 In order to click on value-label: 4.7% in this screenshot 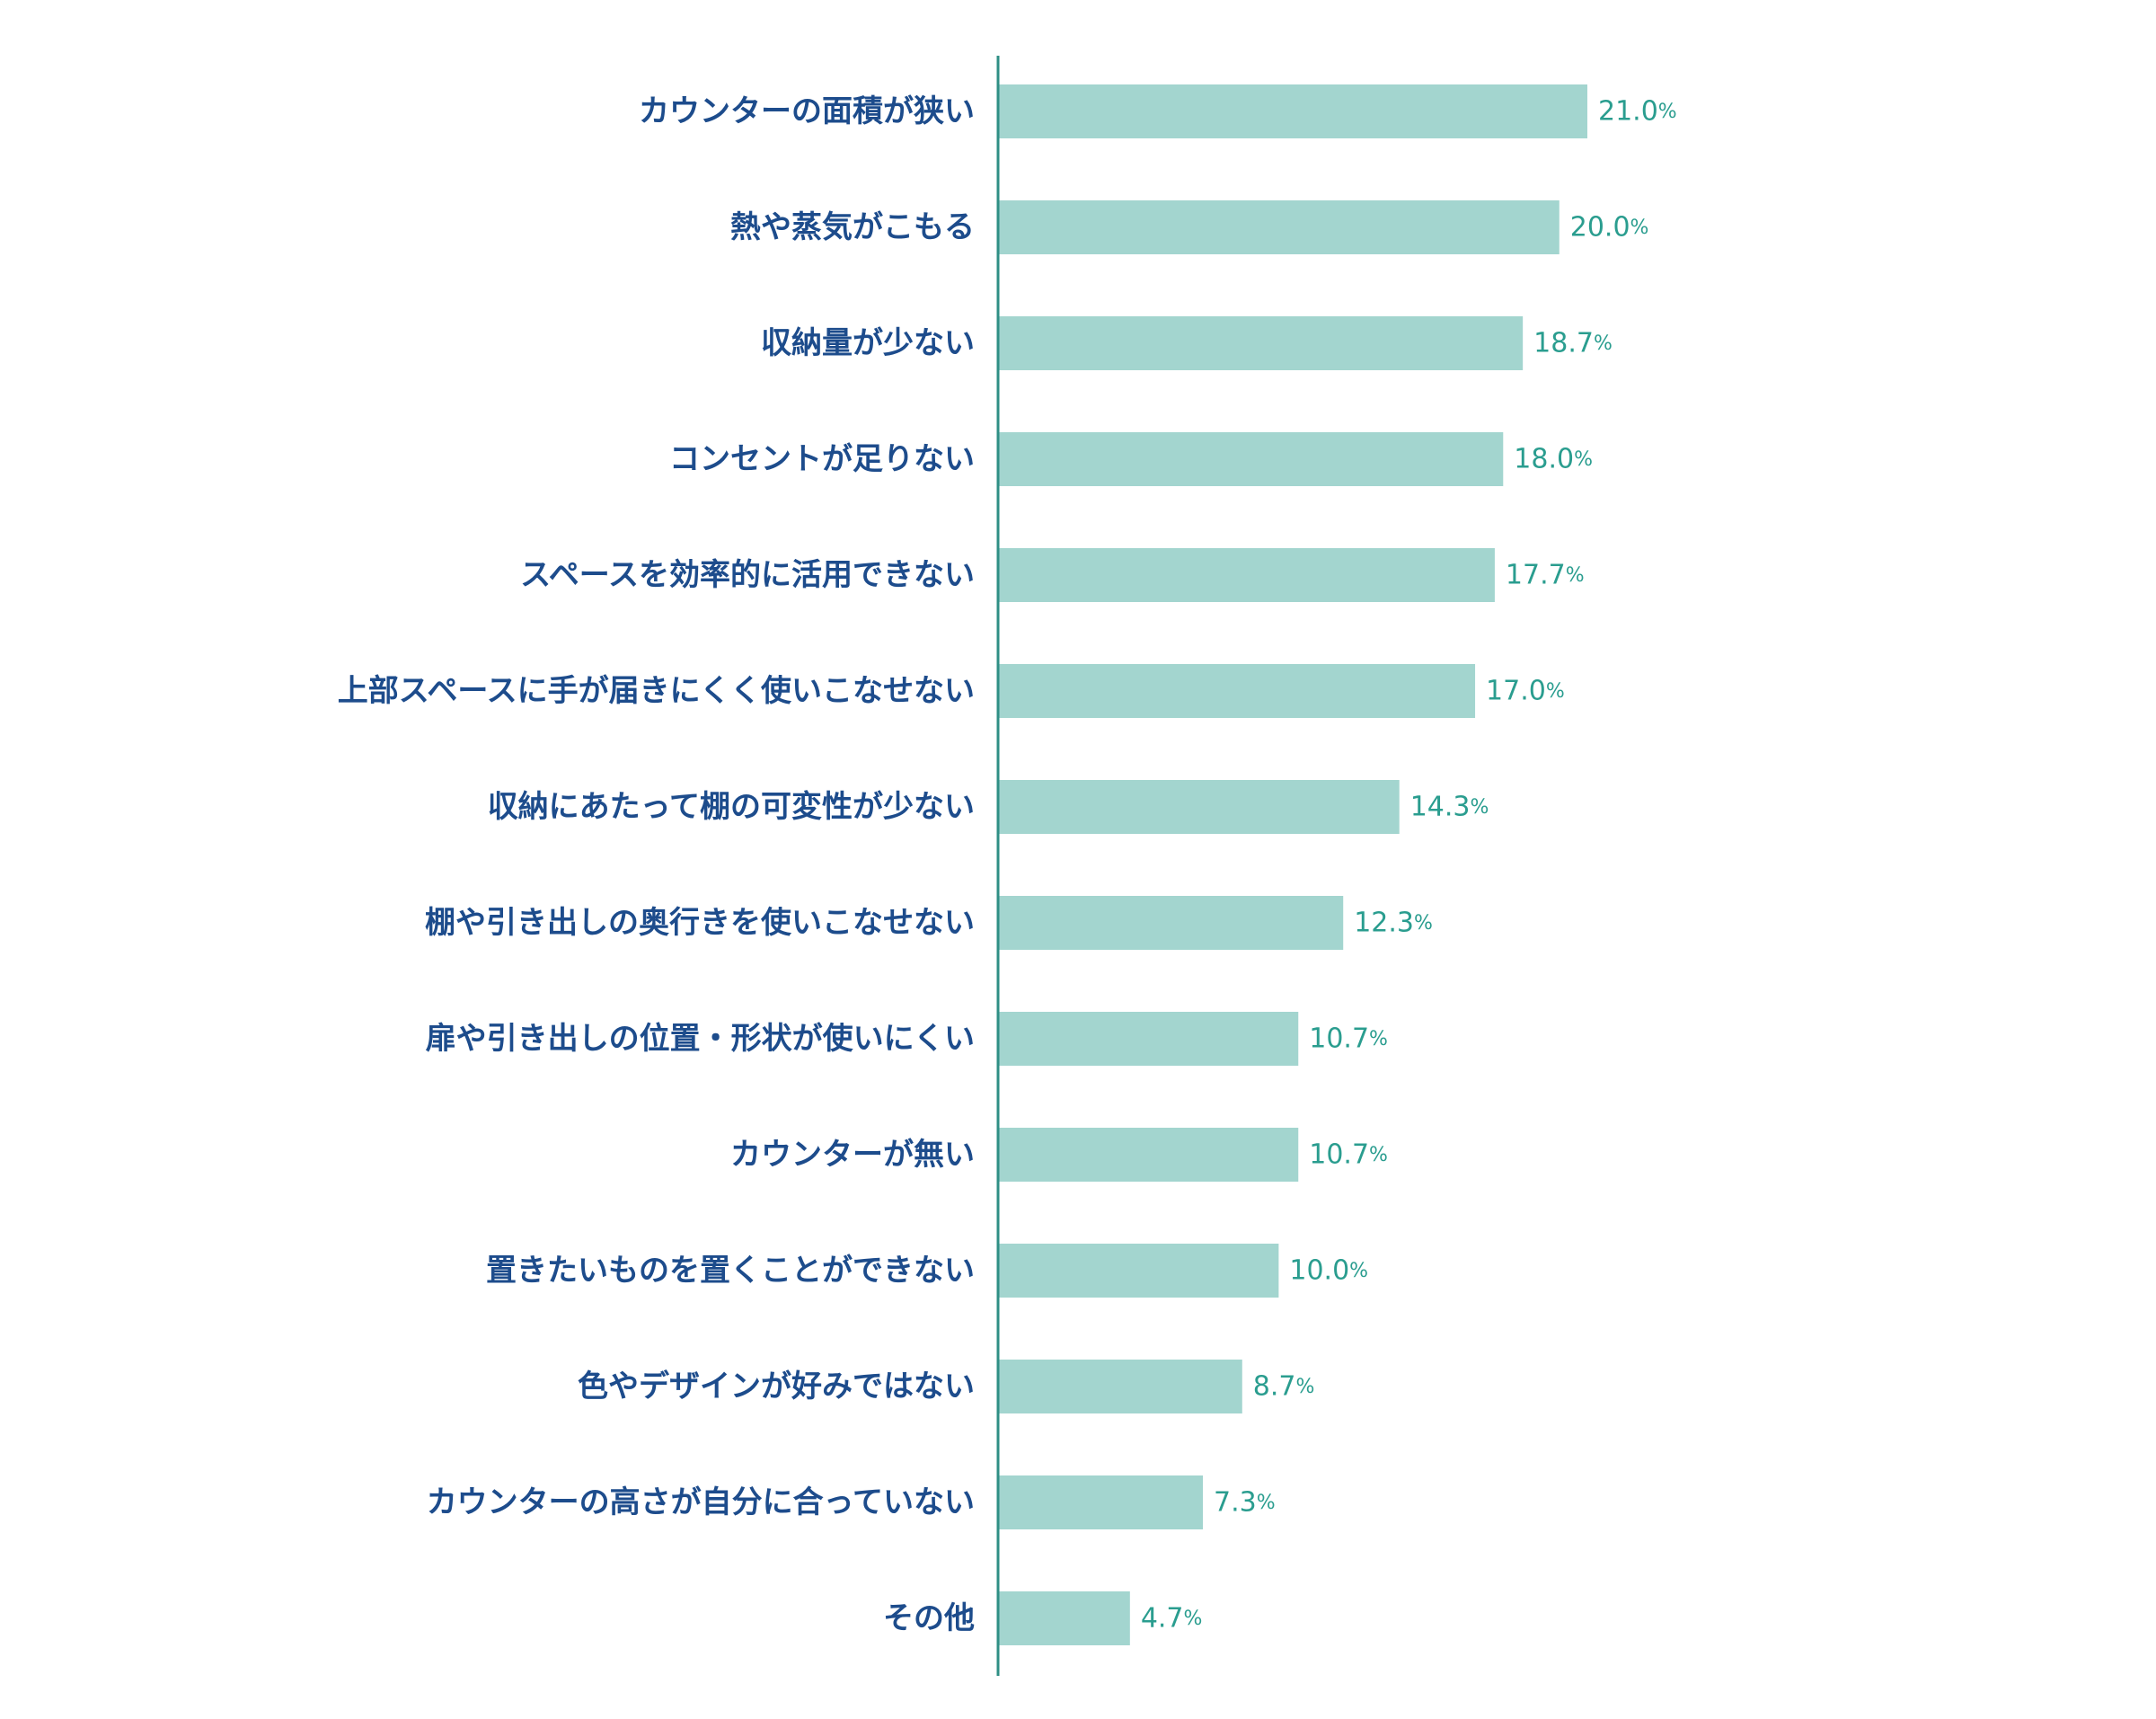, I will do `click(1172, 1619)`.